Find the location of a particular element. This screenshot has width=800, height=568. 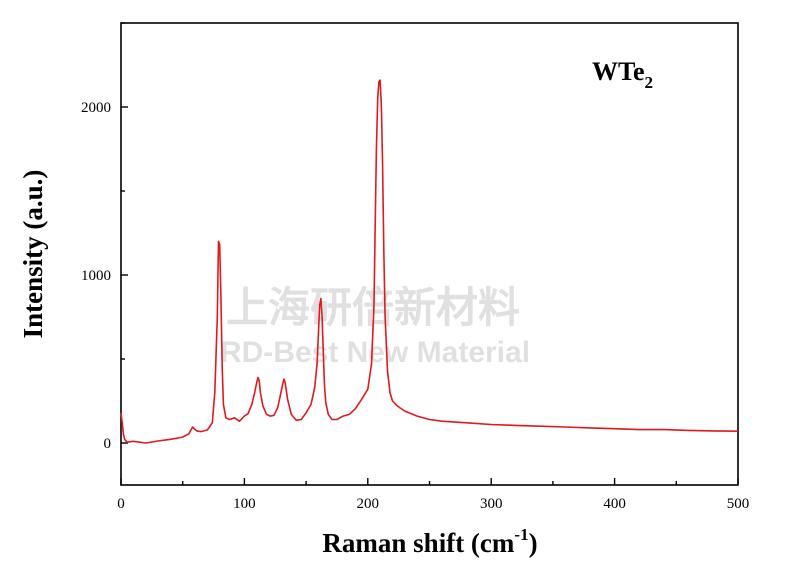

annotation-label: WTe2 is located at coordinates (622, 74).